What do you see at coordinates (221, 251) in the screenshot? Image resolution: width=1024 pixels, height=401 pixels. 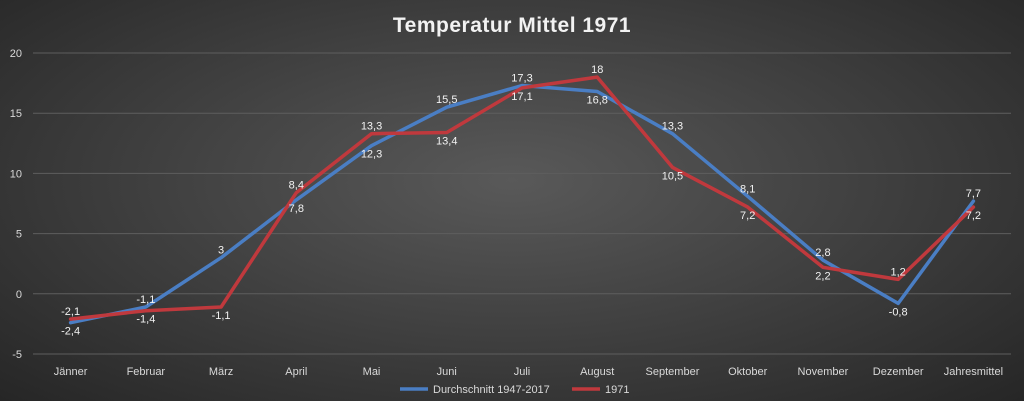 I see `data-label: 3` at bounding box center [221, 251].